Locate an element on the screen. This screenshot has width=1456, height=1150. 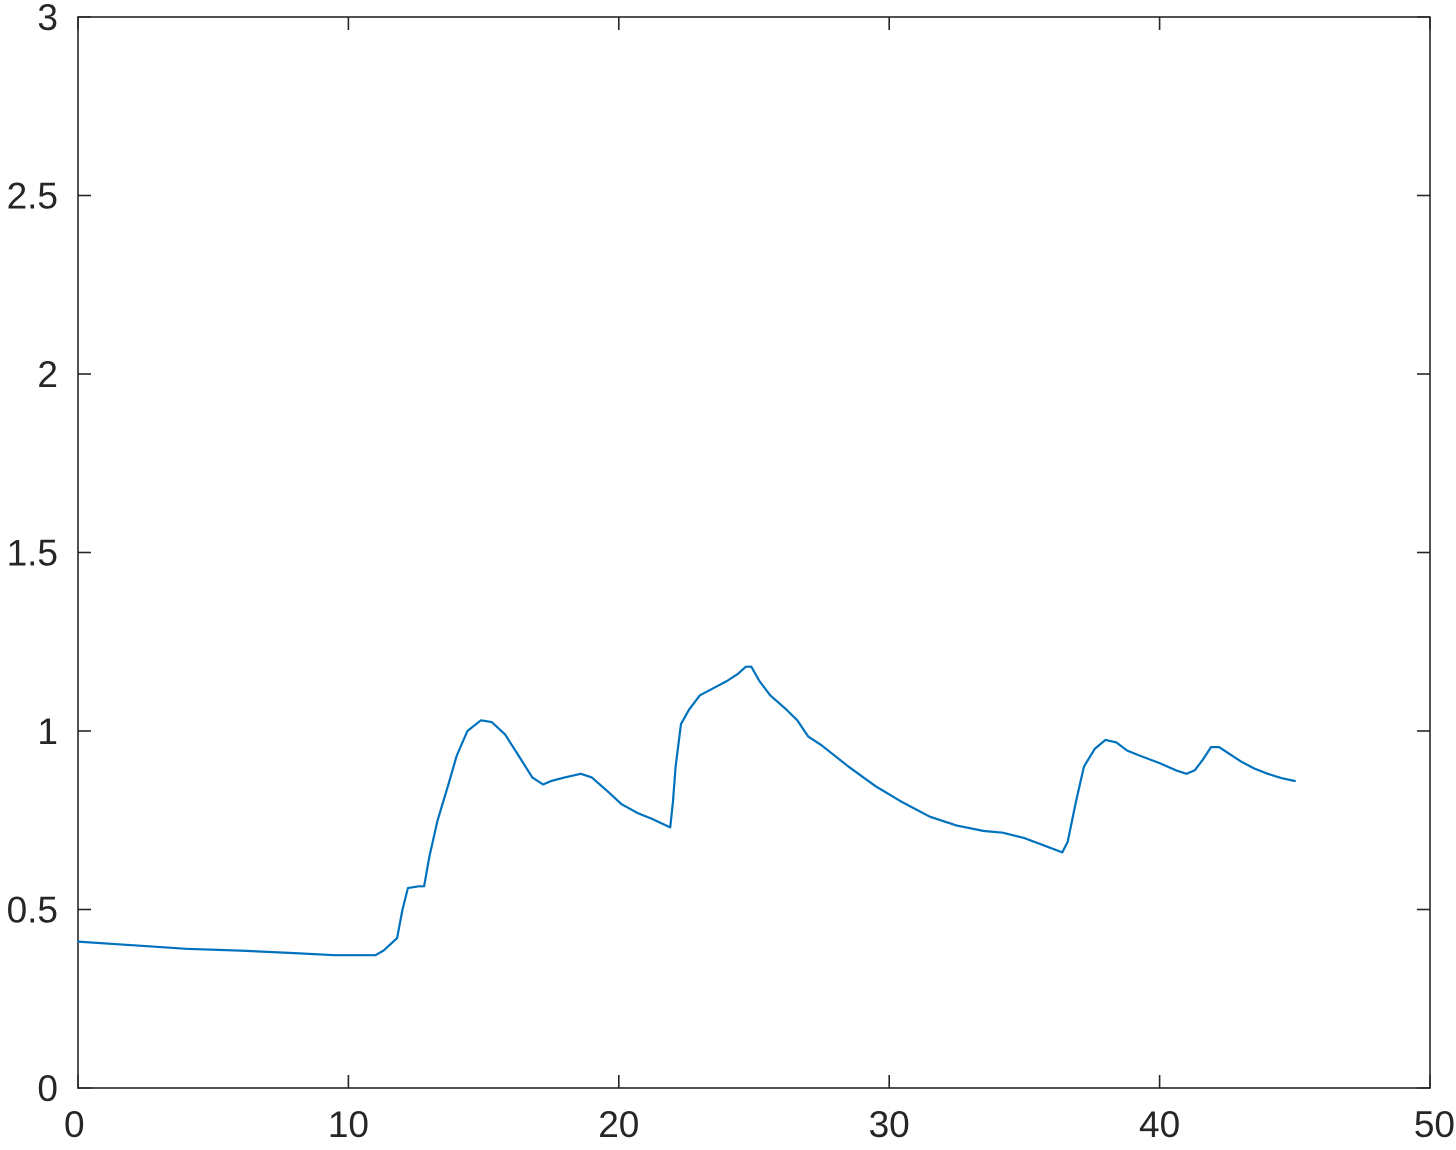
y-tick-label: 2.5 is located at coordinates (32, 196).